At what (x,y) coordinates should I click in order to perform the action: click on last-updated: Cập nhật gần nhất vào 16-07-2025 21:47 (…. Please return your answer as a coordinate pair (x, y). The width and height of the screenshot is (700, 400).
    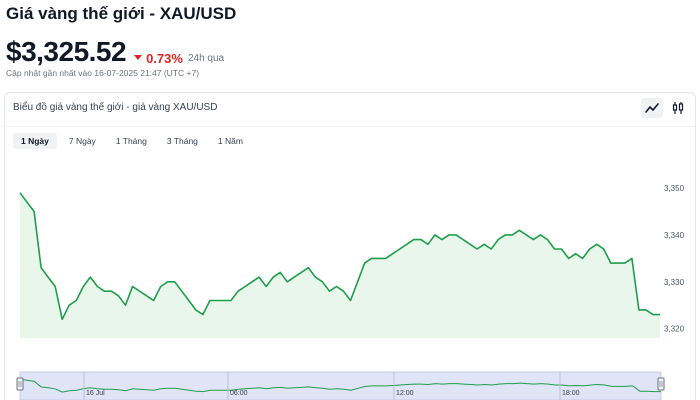
    Looking at the image, I should click on (103, 73).